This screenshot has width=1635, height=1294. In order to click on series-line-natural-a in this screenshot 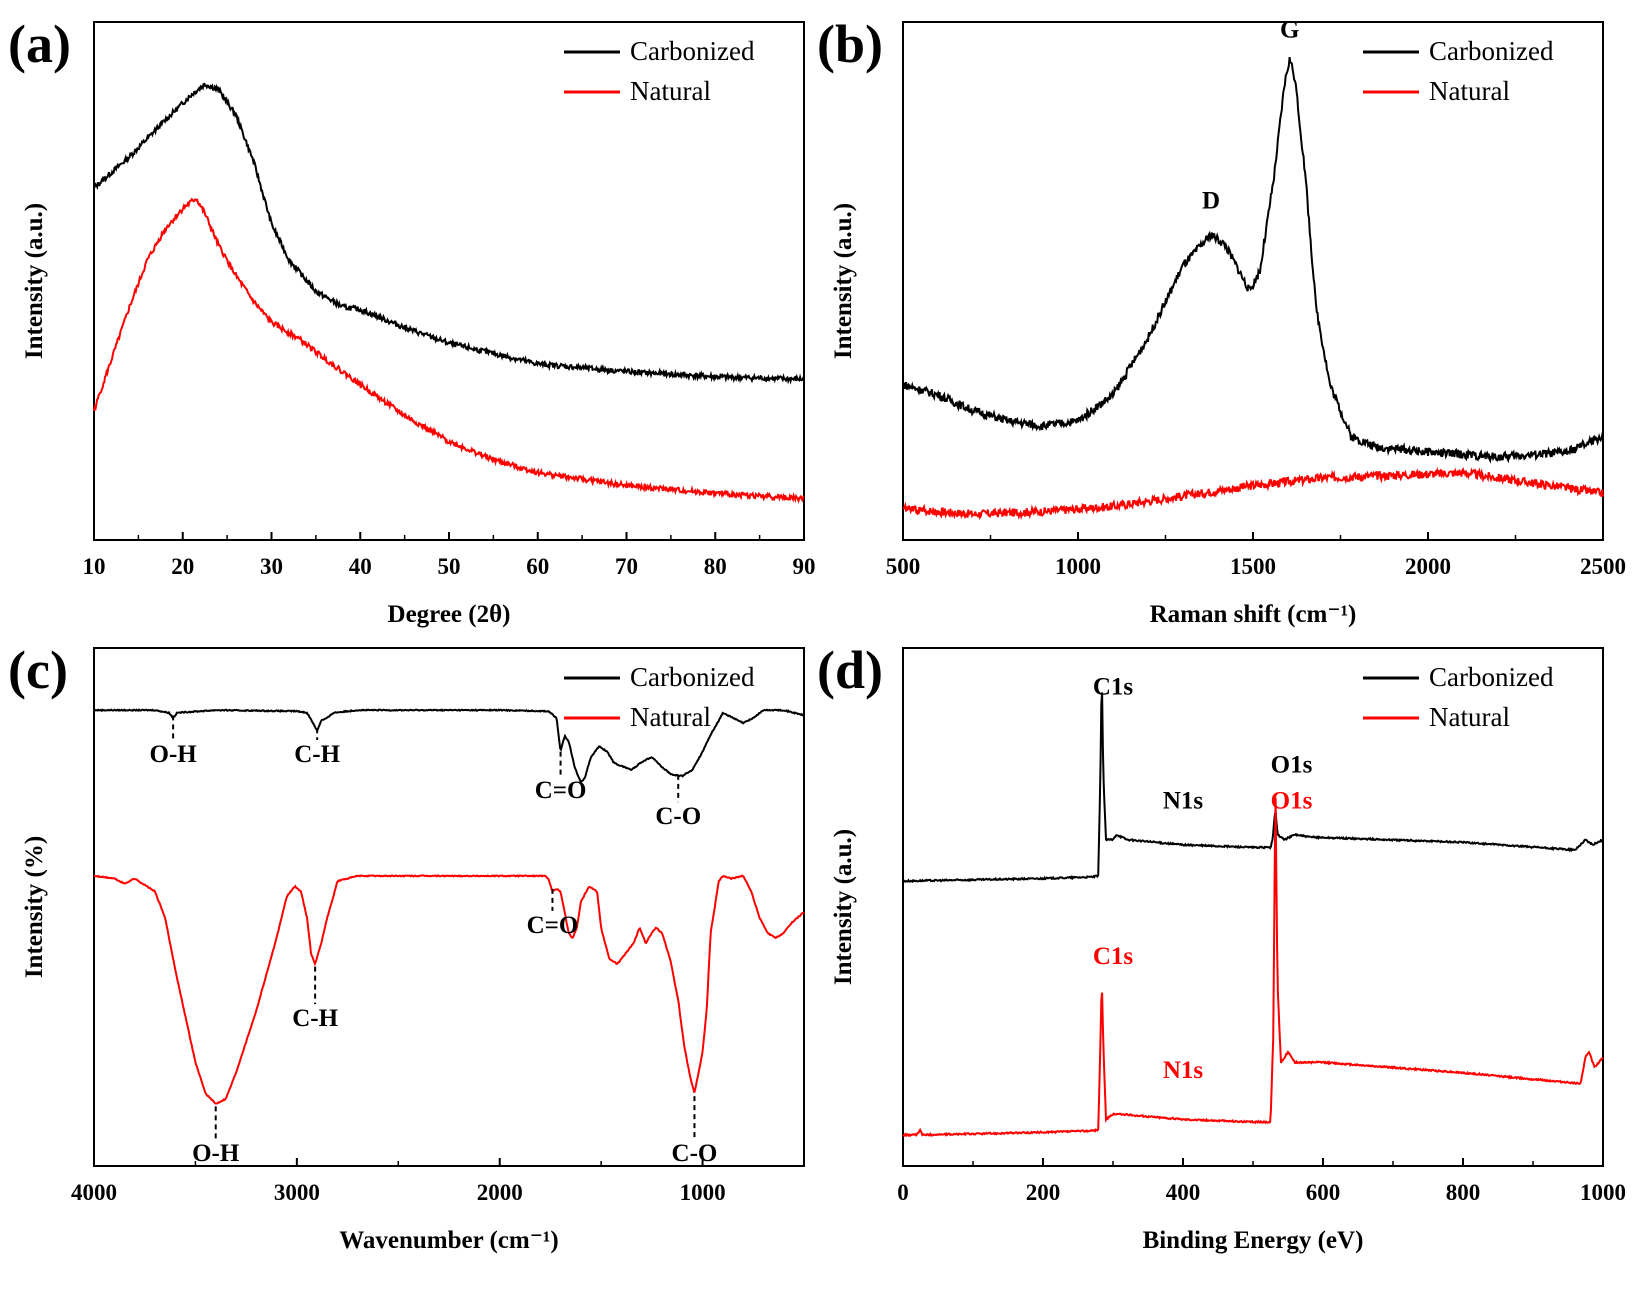, I will do `click(449, 350)`.